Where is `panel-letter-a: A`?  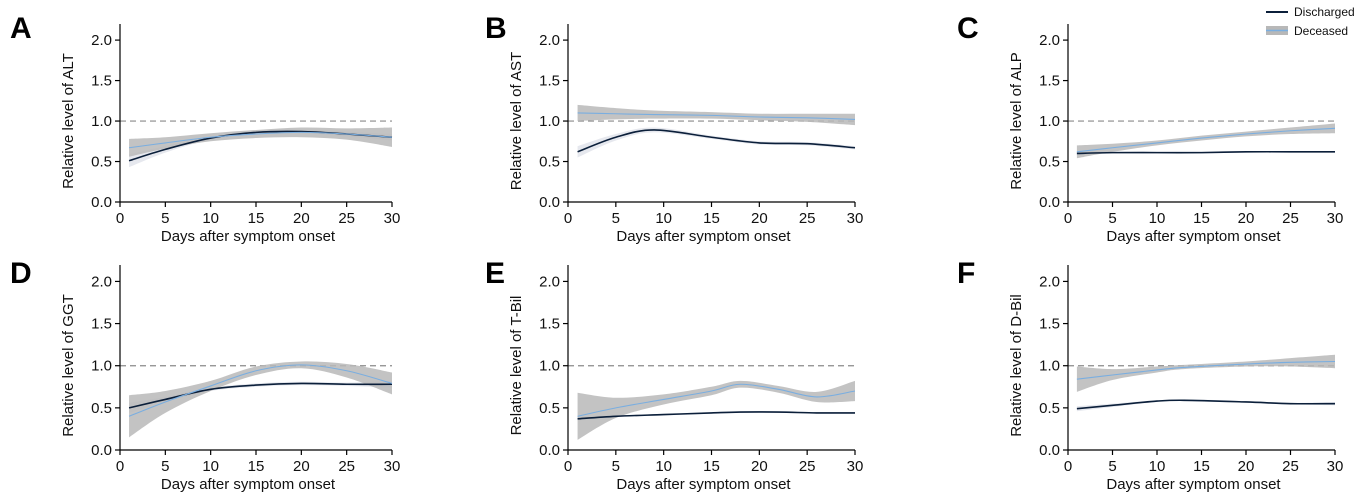 panel-letter-a: A is located at coordinates (21, 28).